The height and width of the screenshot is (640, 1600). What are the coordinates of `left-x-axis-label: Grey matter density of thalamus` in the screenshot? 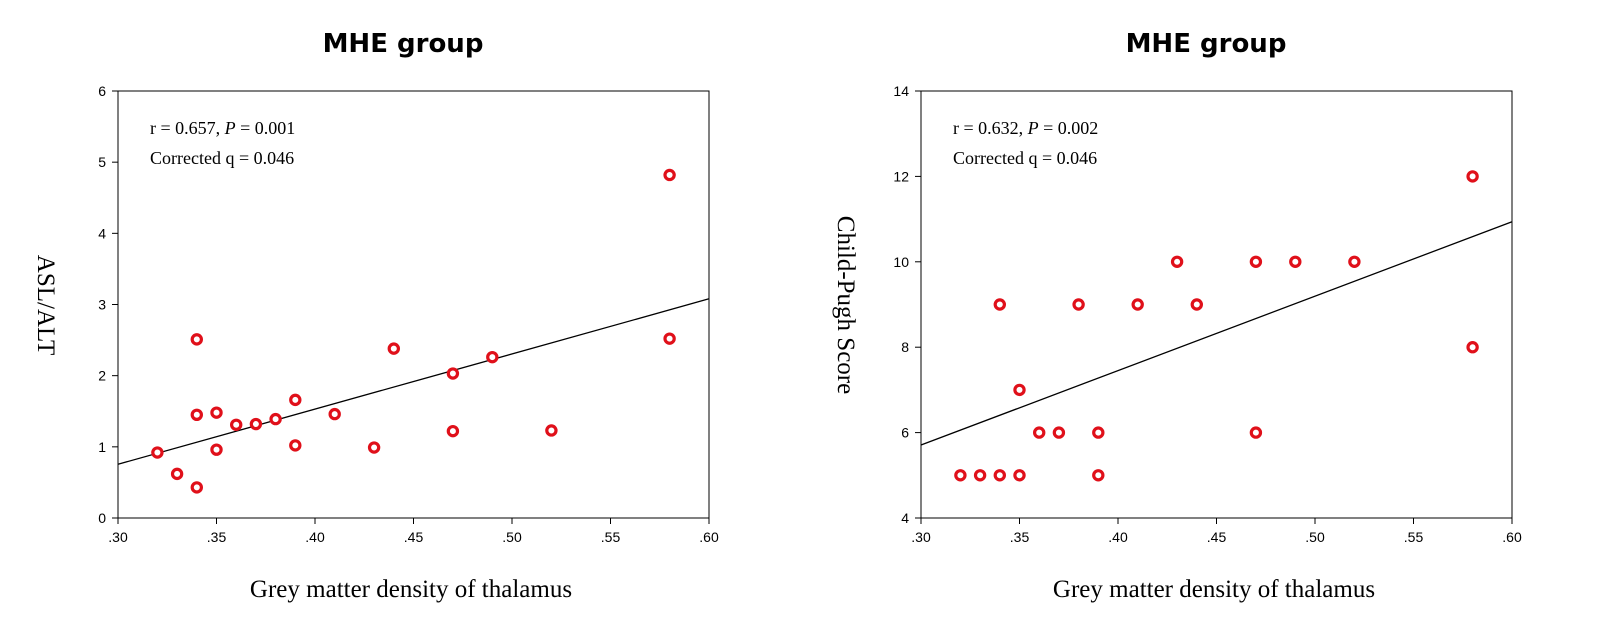 It's located at (411, 589).